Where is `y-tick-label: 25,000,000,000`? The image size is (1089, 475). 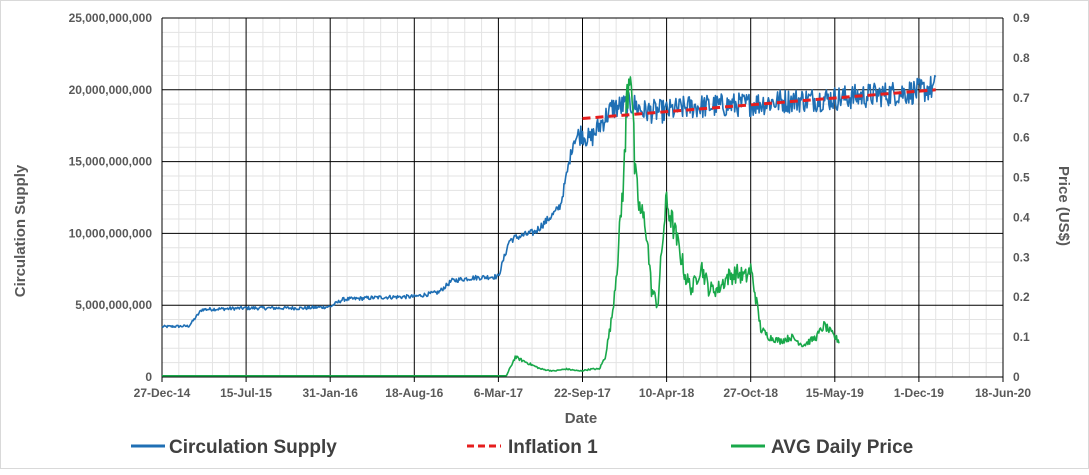
y-tick-label: 25,000,000,000 is located at coordinates (111, 18).